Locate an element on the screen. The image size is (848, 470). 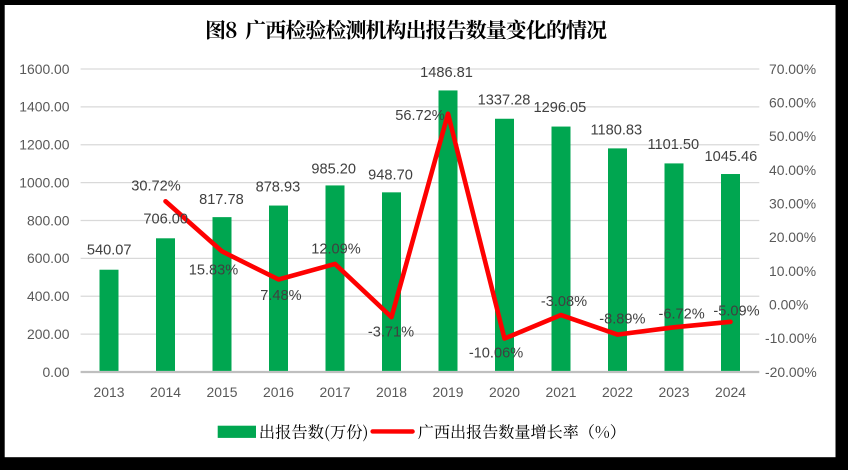
svg-text: 0.00% is located at coordinates (788, 304).